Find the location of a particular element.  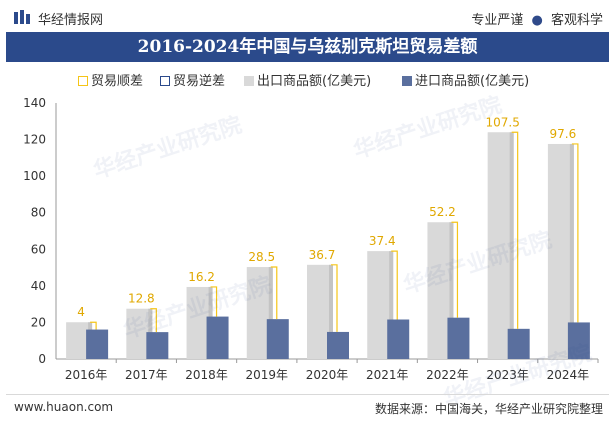

legend-item-import: 进口商品额(亿美元) is located at coordinates (465, 79).